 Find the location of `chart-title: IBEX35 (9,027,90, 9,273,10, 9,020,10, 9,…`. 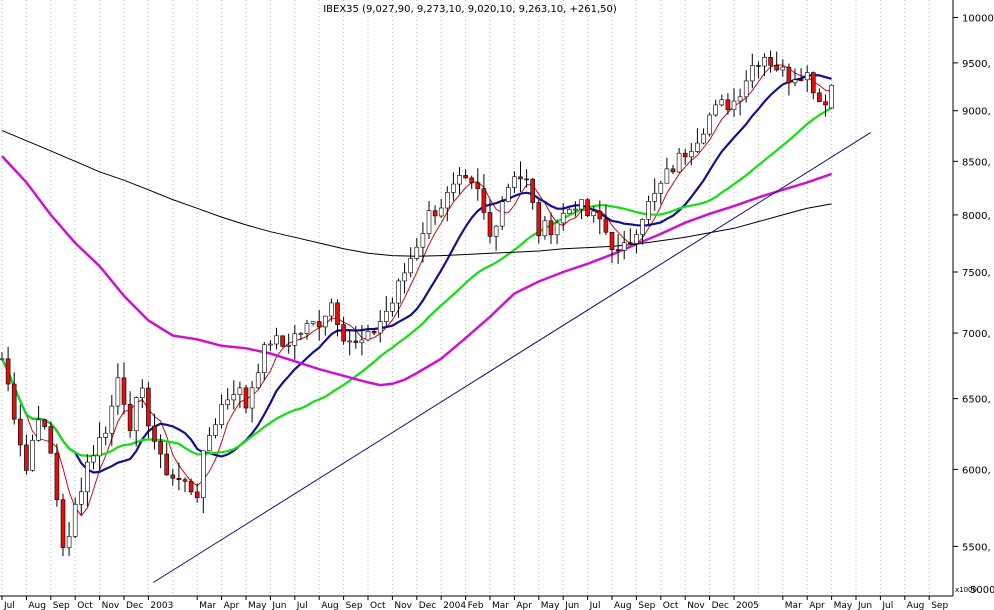

chart-title: IBEX35 (9,027,90, 9,273,10, 9,020,10, 9,… is located at coordinates (470, 9).